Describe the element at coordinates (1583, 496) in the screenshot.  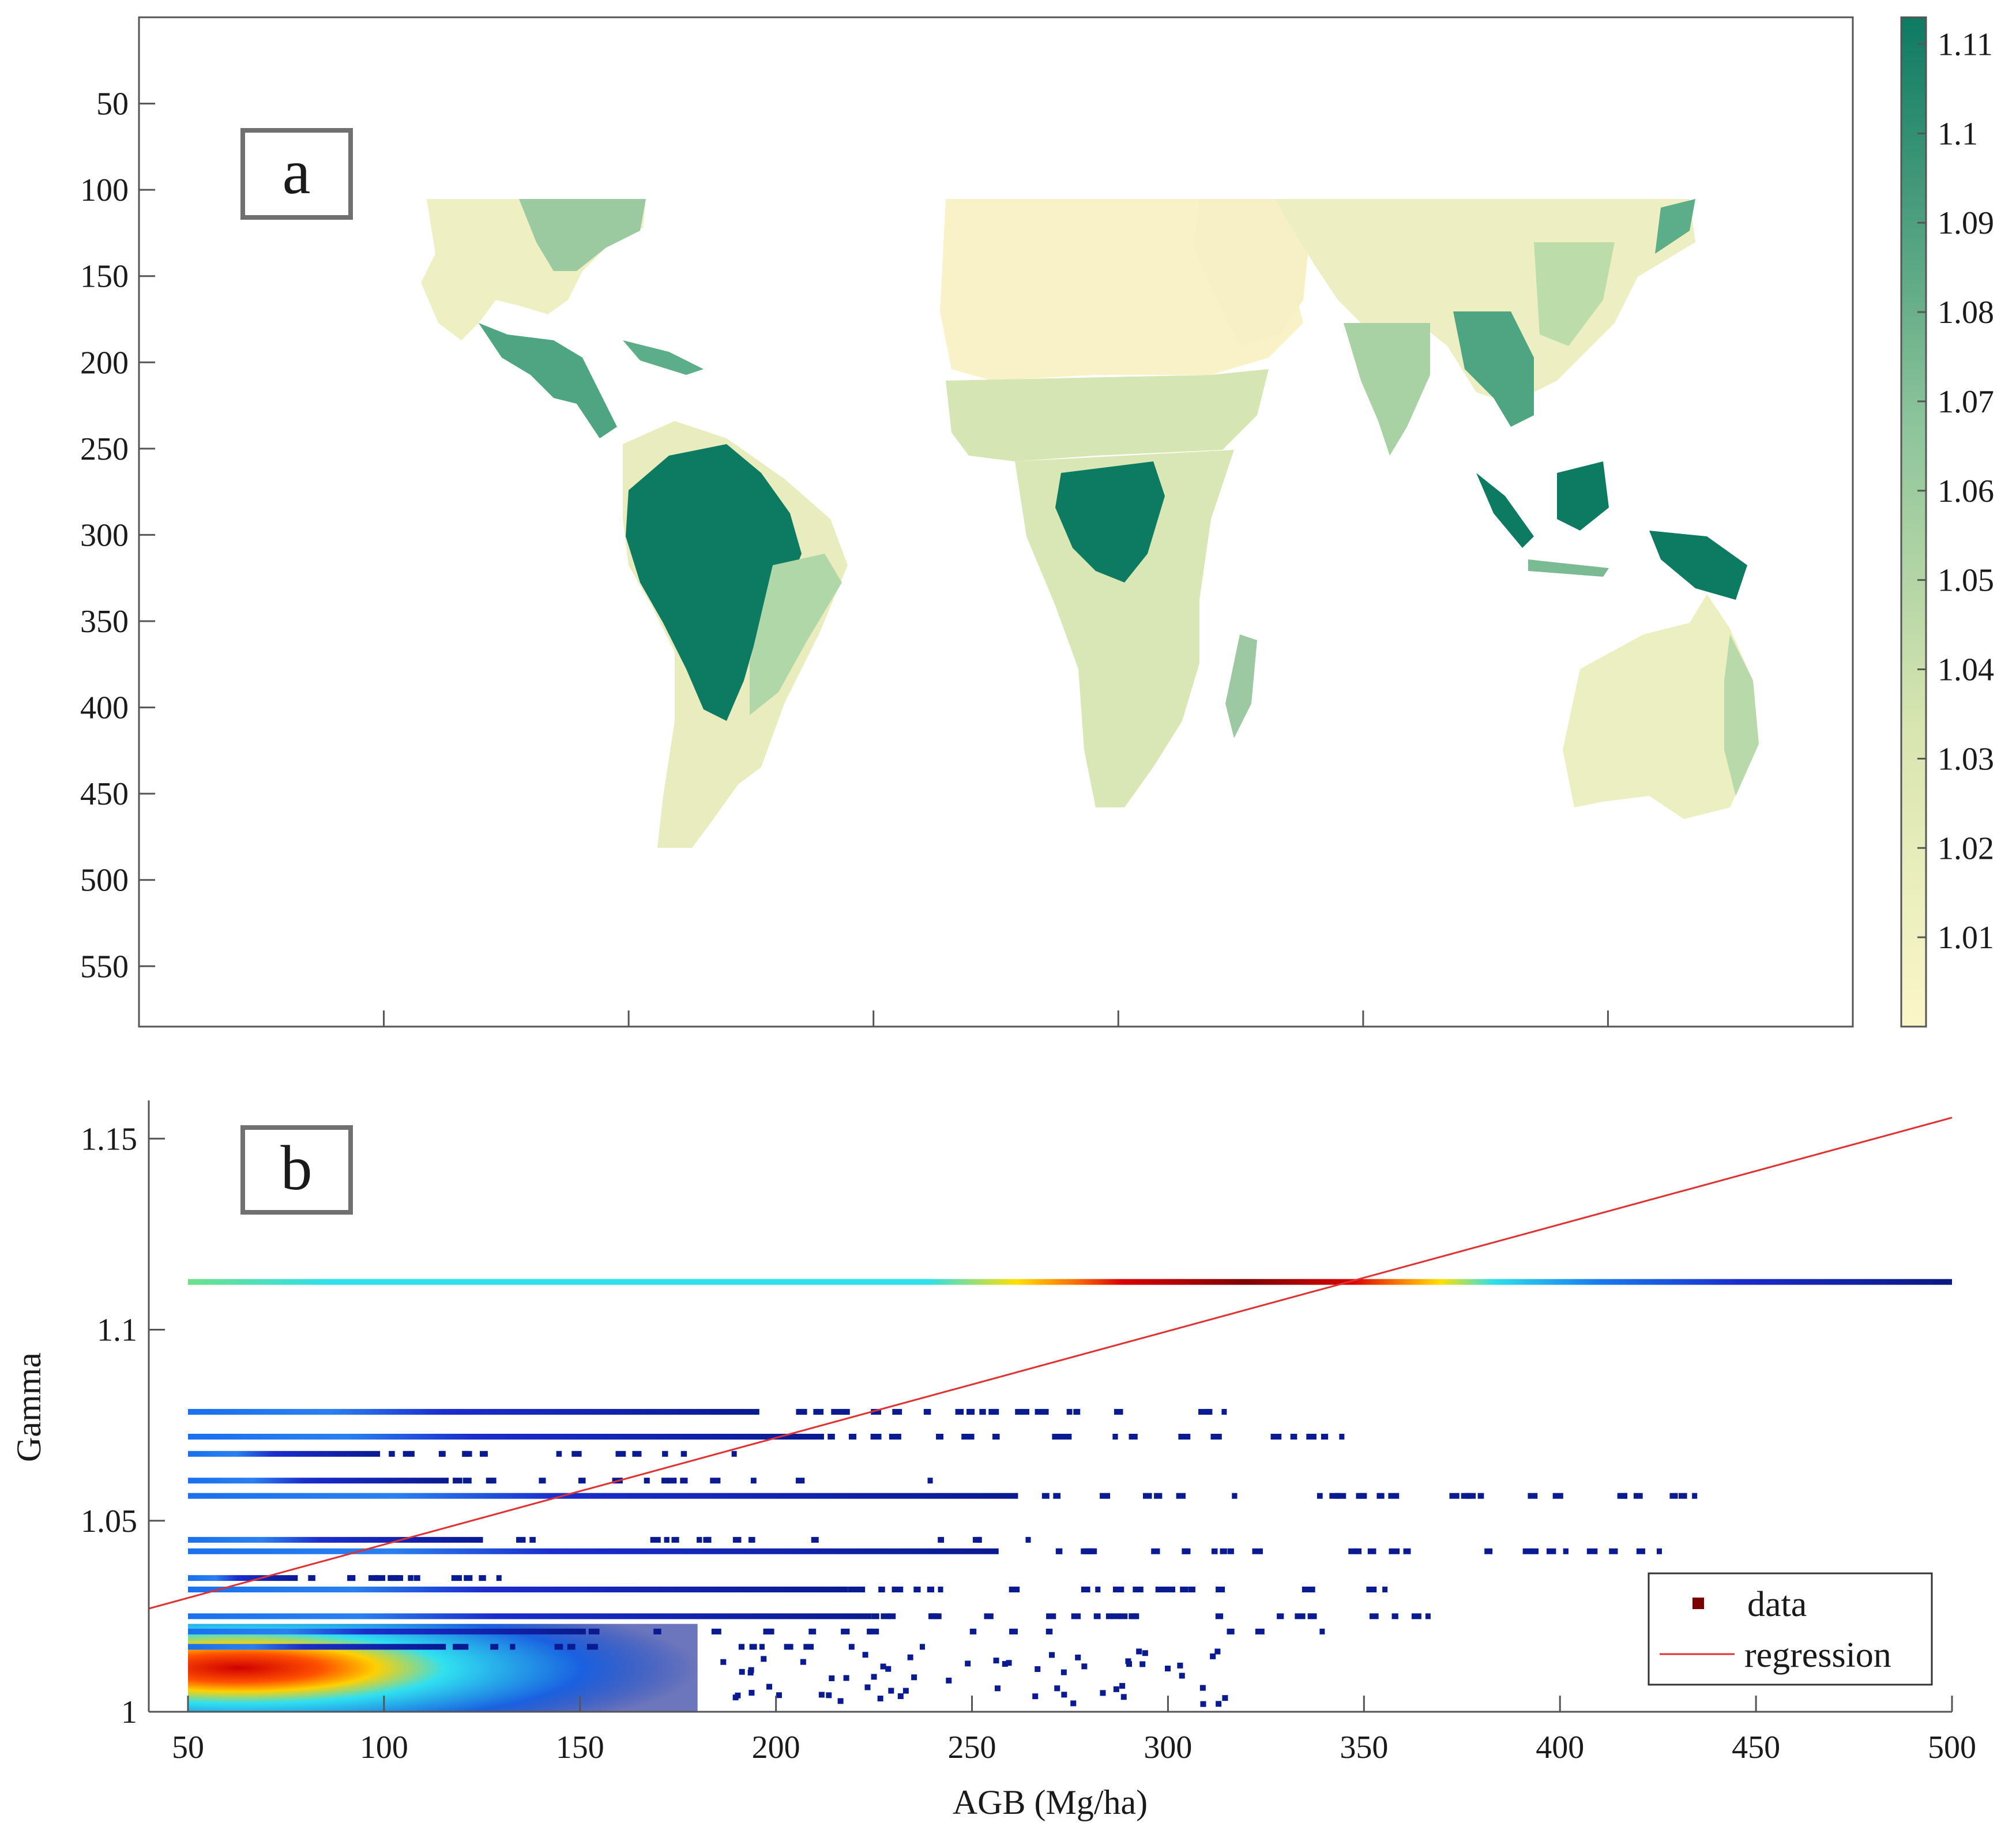
I see `map-borneo` at that location.